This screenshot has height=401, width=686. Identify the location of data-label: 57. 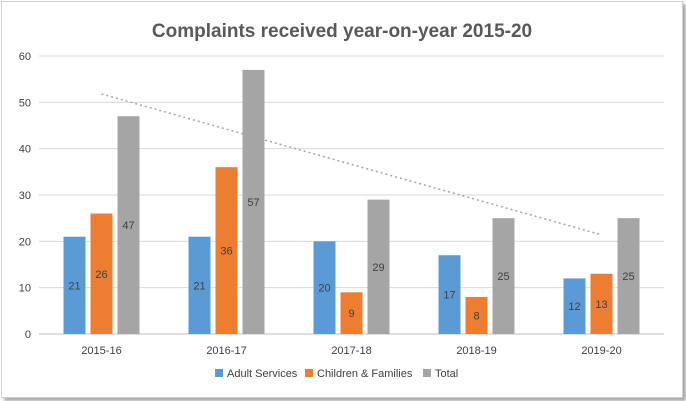
(253, 203).